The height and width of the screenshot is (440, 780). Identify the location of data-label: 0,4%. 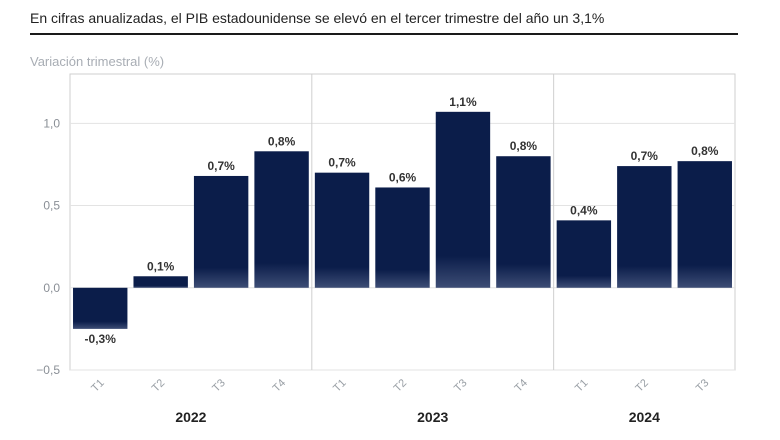
(584, 210).